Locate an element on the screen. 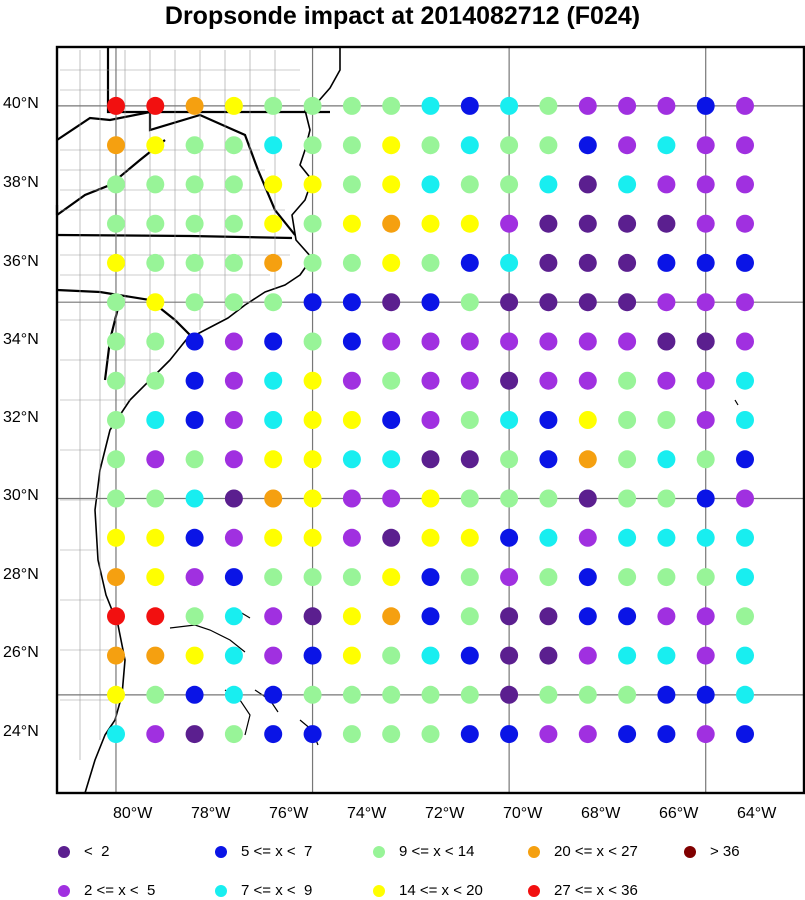 This screenshot has width=805, height=900. lat-label: 34°N is located at coordinates (21, 339).